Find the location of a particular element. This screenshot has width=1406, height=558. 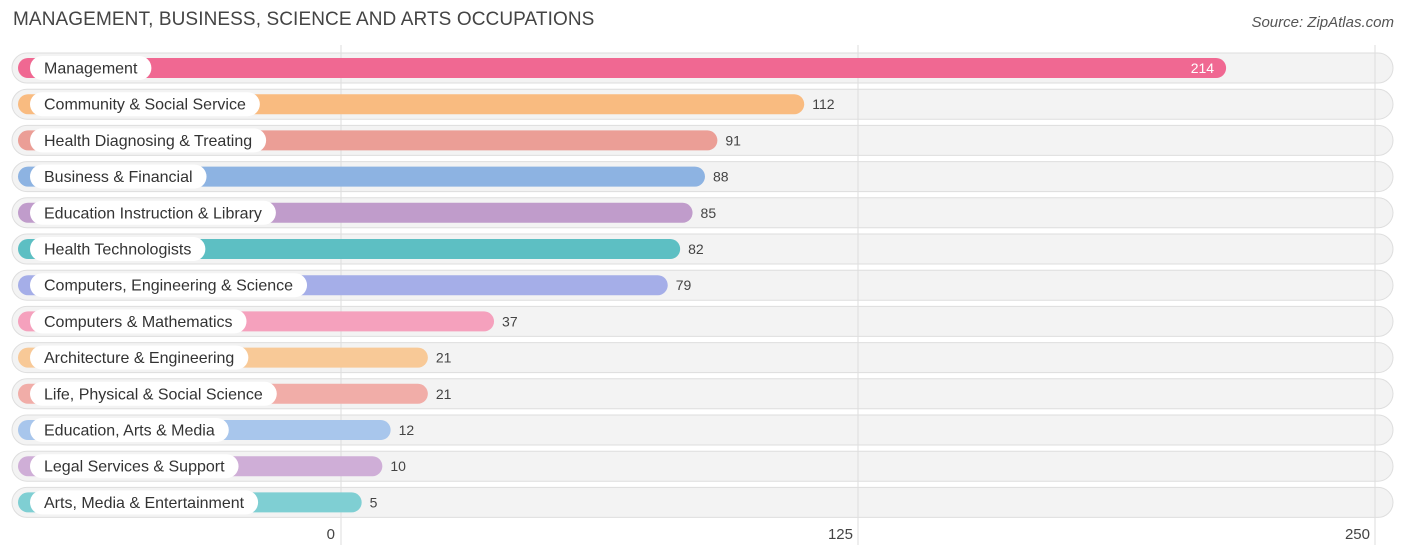

category-label: Life, Physical & Social Science is located at coordinates (153, 394).